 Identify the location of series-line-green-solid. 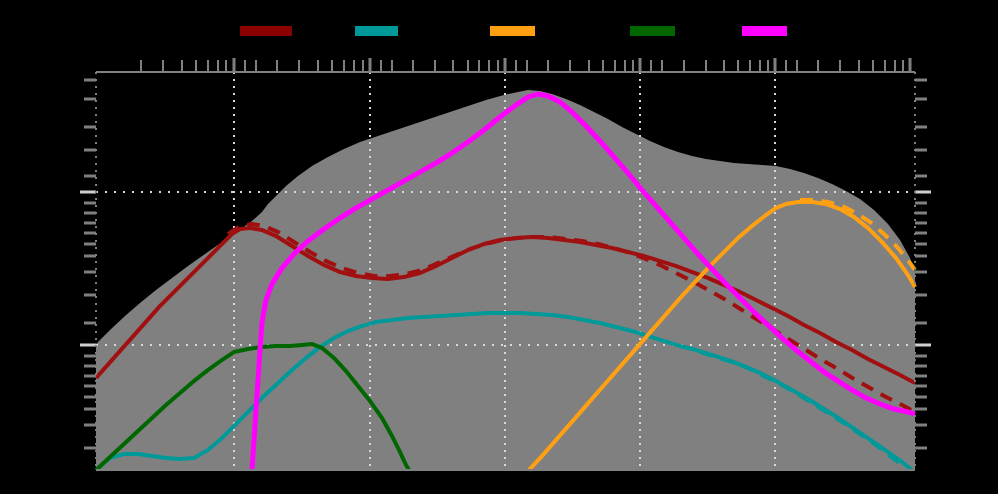
(252, 407).